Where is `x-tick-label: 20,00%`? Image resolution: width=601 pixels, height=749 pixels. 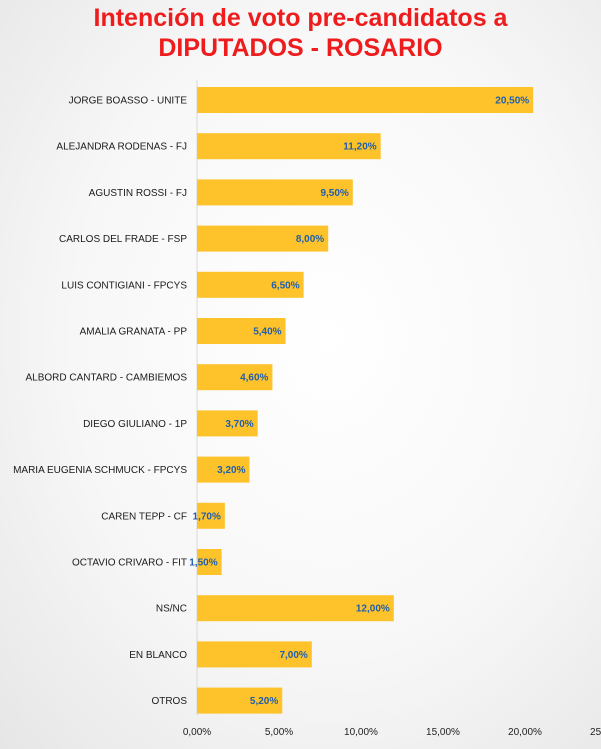 x-tick-label: 20,00% is located at coordinates (525, 732).